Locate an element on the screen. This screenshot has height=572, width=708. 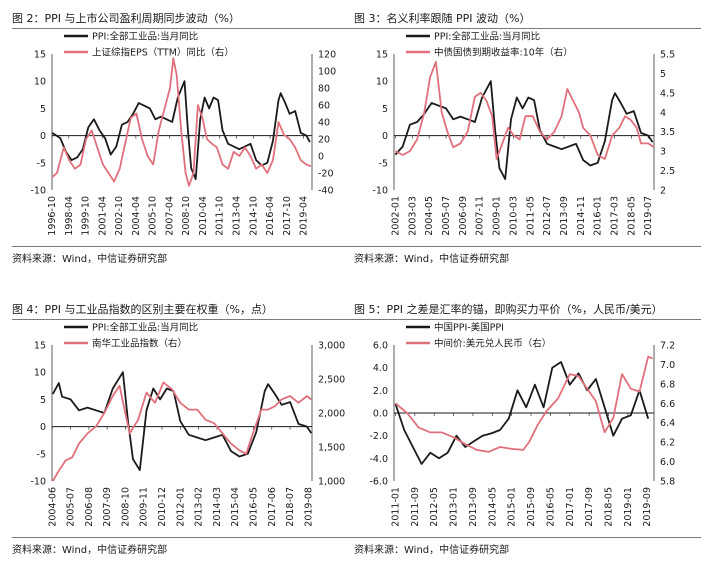
x-tick-label: 2004-06 is located at coordinates (52, 507).